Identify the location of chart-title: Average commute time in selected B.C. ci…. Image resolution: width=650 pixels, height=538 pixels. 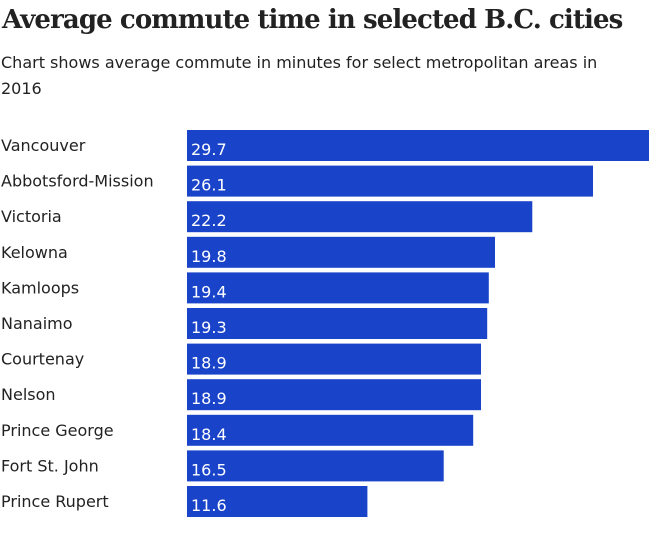
(312, 20).